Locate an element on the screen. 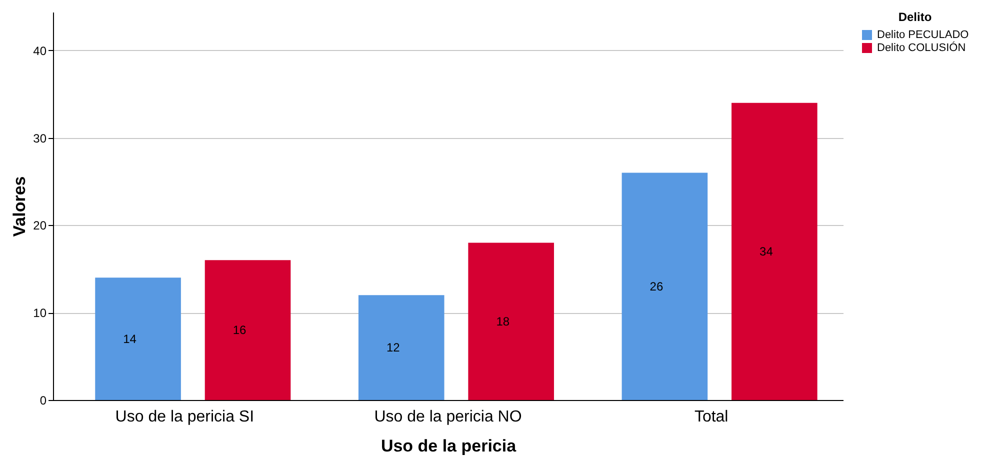 This screenshot has height=464, width=989. y-tick-label: 30 is located at coordinates (40, 138).